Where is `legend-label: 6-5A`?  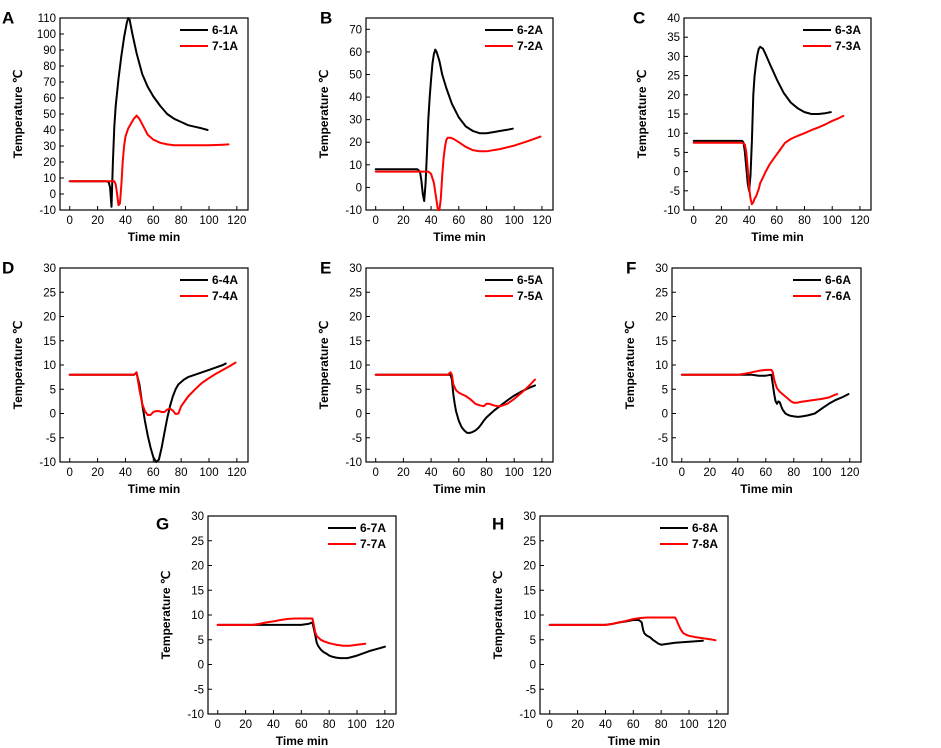
legend-label: 6-5A is located at coordinates (530, 280).